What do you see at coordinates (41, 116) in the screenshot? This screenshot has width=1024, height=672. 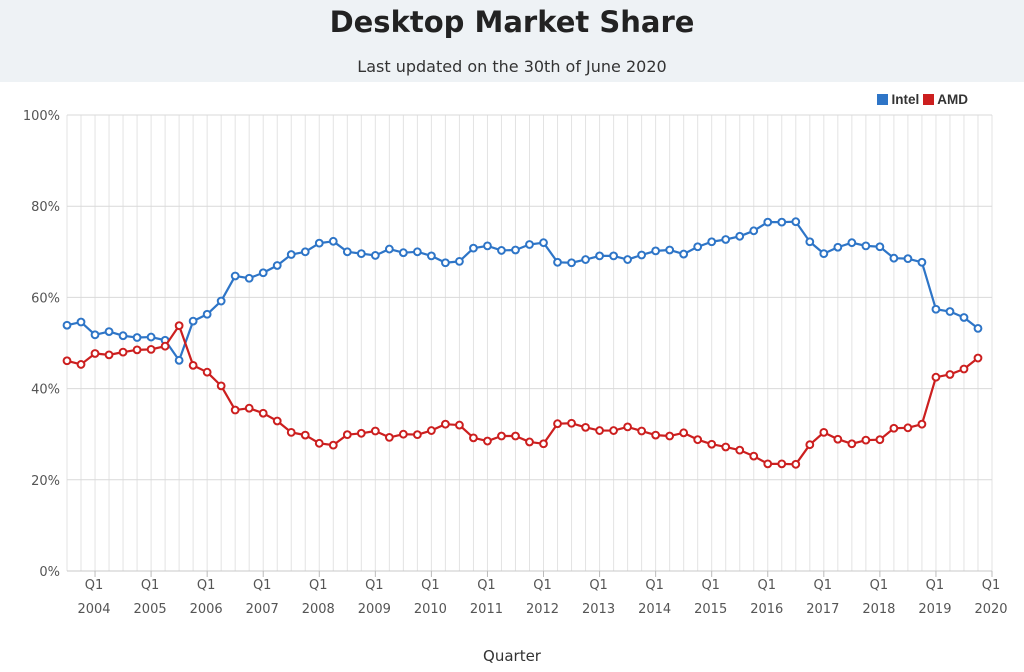 I see `y-tick-label: 100%` at bounding box center [41, 116].